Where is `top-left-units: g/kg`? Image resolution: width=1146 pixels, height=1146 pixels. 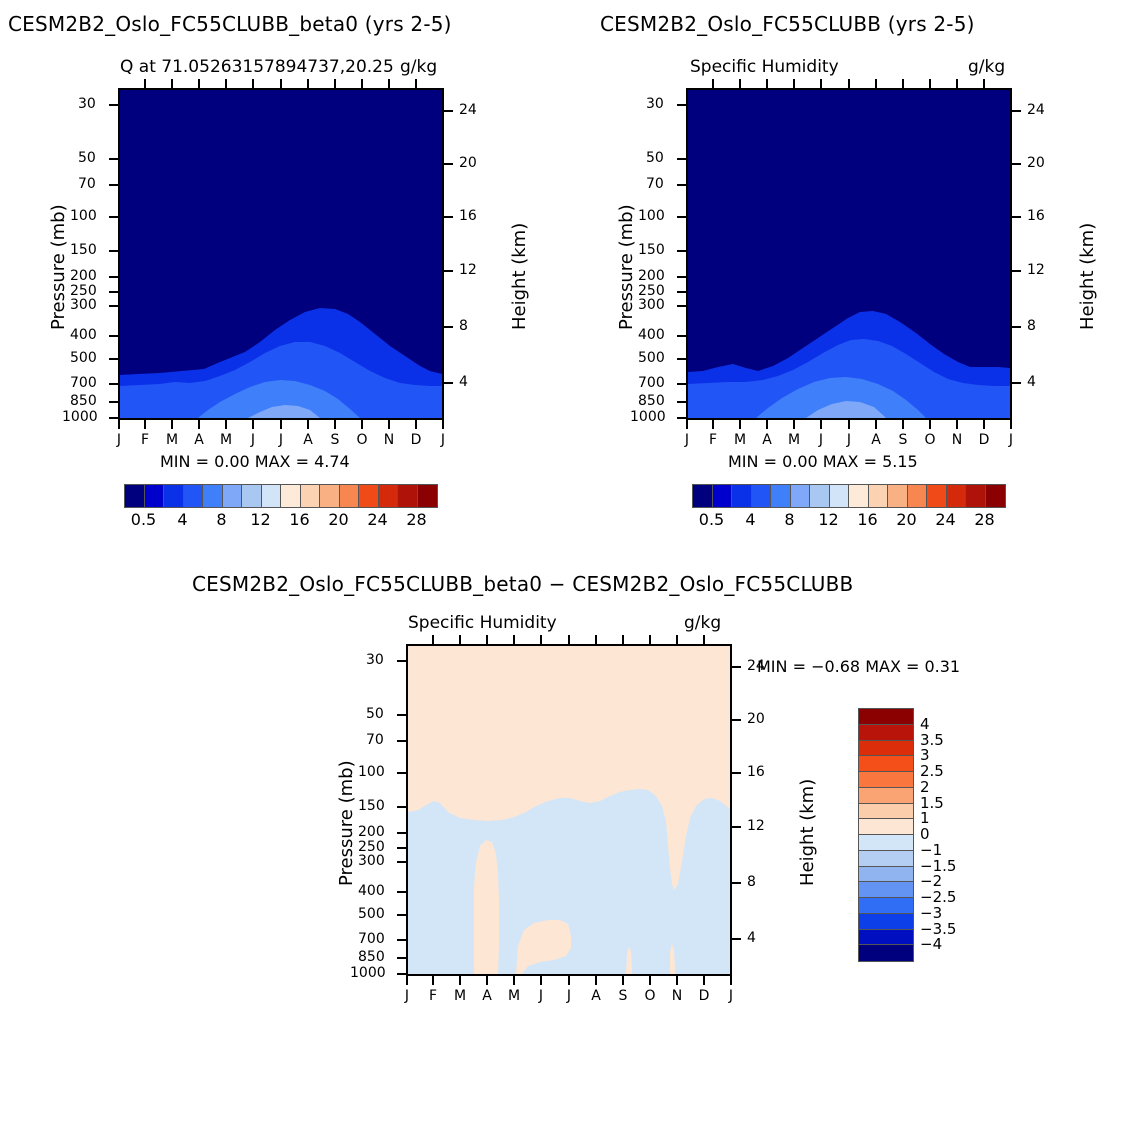 top-left-units: g/kg is located at coordinates (419, 67).